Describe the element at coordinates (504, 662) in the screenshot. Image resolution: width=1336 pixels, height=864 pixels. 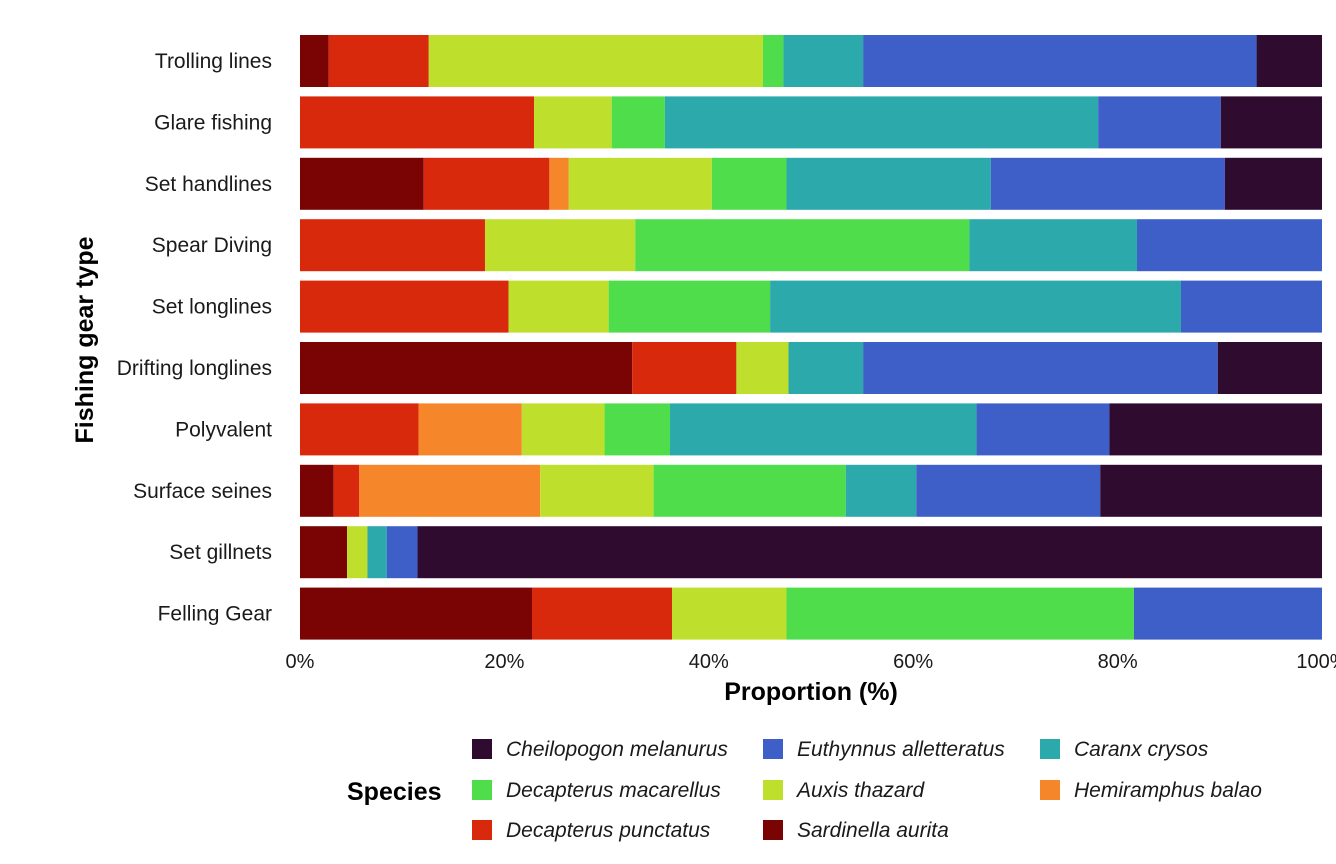
I see `x-tick-label: 20%` at that location.